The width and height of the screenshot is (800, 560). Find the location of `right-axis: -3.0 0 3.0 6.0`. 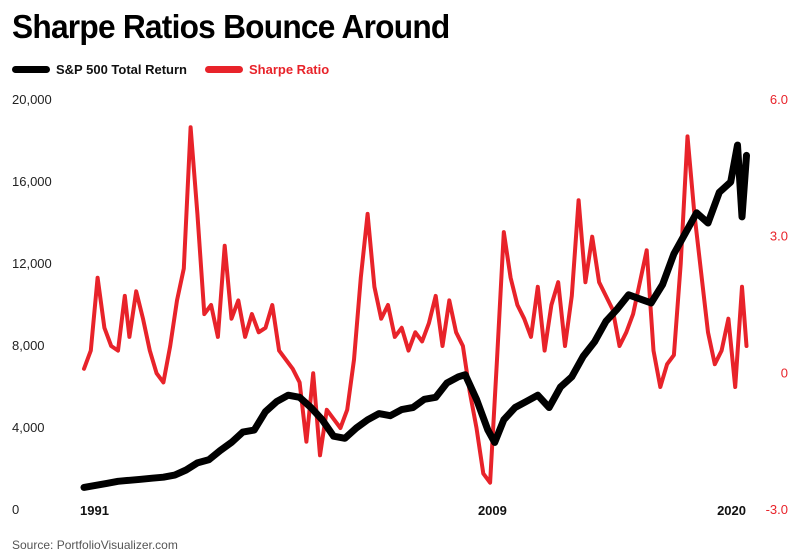

right-axis: -3.0 0 3.0 6.0 is located at coordinates (777, 304).